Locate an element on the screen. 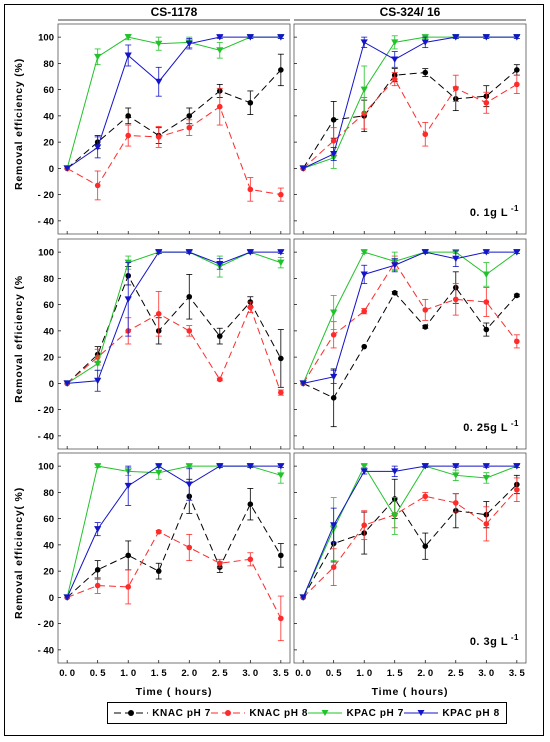  x-tick-label: 0. 0 is located at coordinates (67, 673).